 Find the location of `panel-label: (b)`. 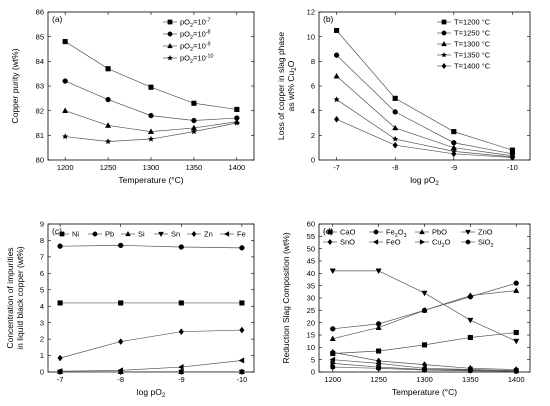

panel-label: (b) is located at coordinates (328, 19).